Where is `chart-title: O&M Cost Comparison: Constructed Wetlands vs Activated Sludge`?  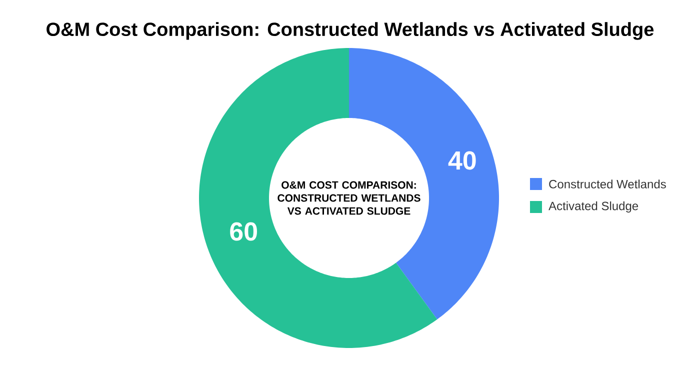
chart-title: O&M Cost Comparison: Constructed Wetlands vs Activated Sludge is located at coordinates (350, 31).